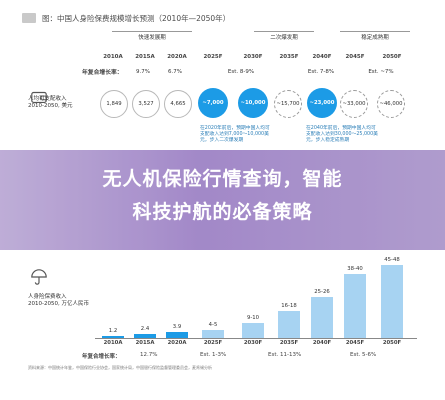 The height and width of the screenshot is (400, 445). I want to click on bar-value-label: 45-48, so click(392, 259).